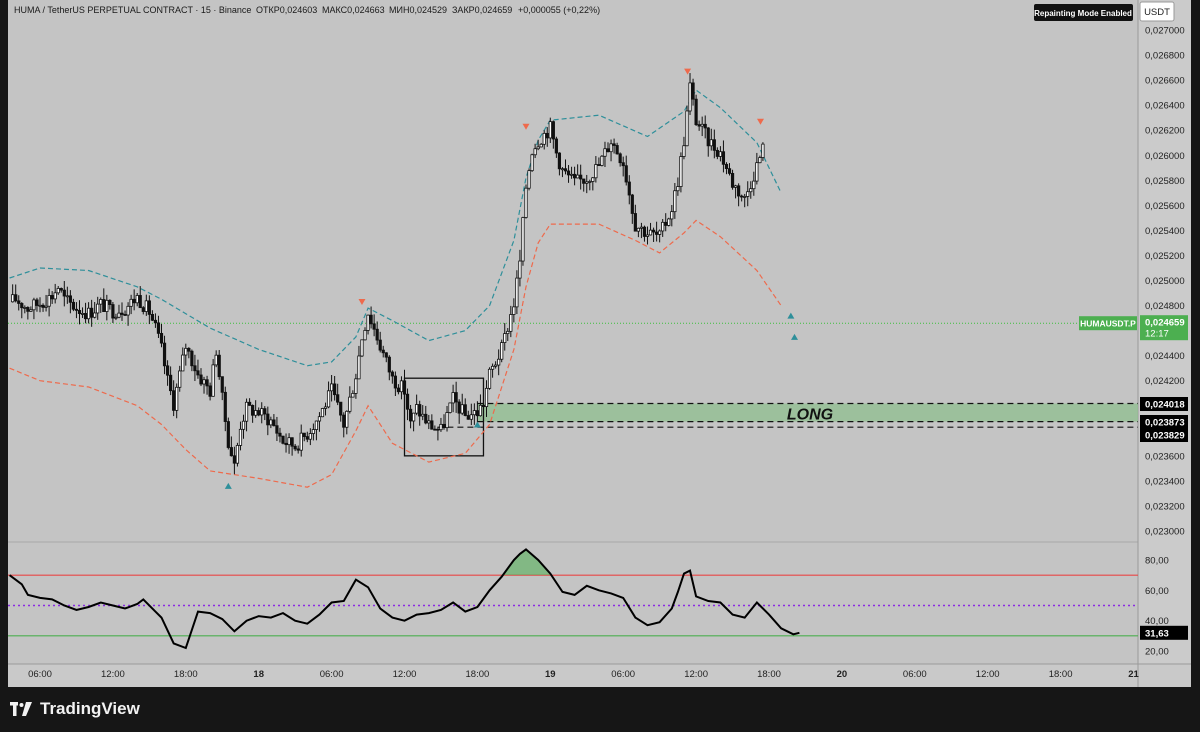 This screenshot has width=1200, height=732. What do you see at coordinates (362, 302) in the screenshot?
I see `sell-signal-marker` at bounding box center [362, 302].